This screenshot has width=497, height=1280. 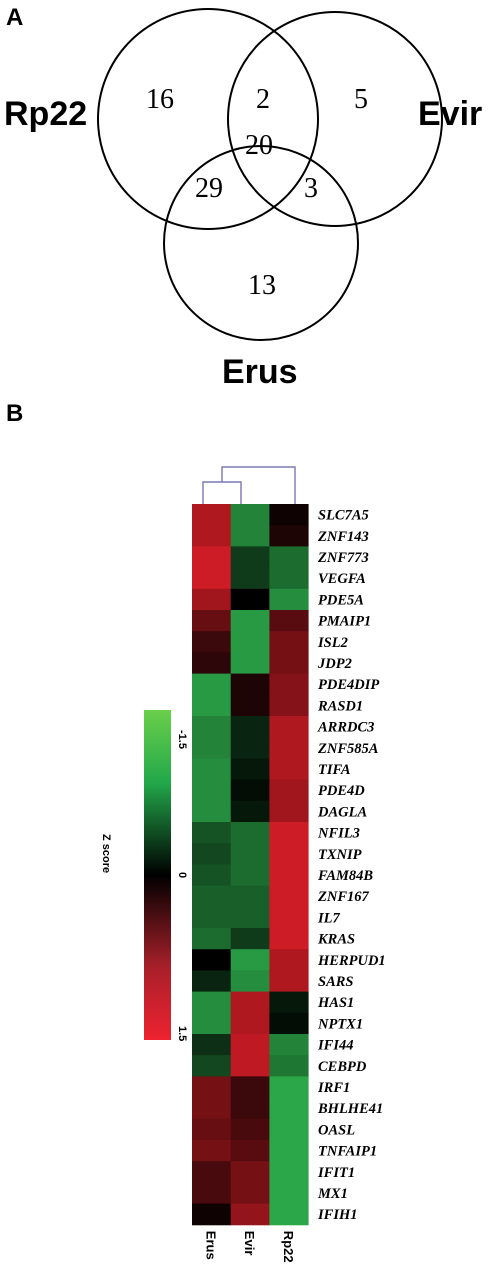 What do you see at coordinates (250, 854) in the screenshot?
I see `heatmap-cell-txnip-evir` at bounding box center [250, 854].